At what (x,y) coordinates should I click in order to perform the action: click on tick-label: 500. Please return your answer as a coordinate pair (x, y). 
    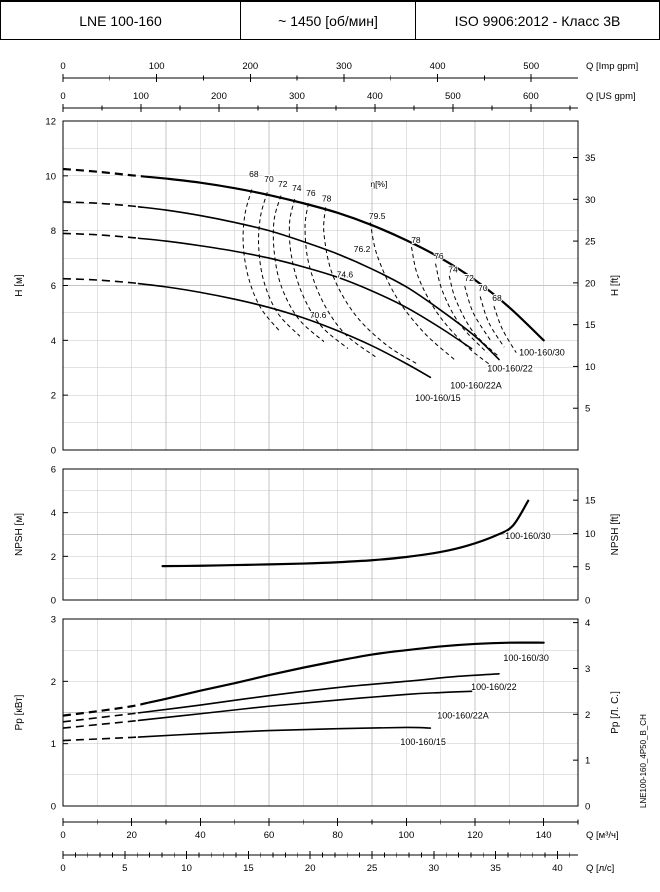
    Looking at the image, I should click on (531, 66).